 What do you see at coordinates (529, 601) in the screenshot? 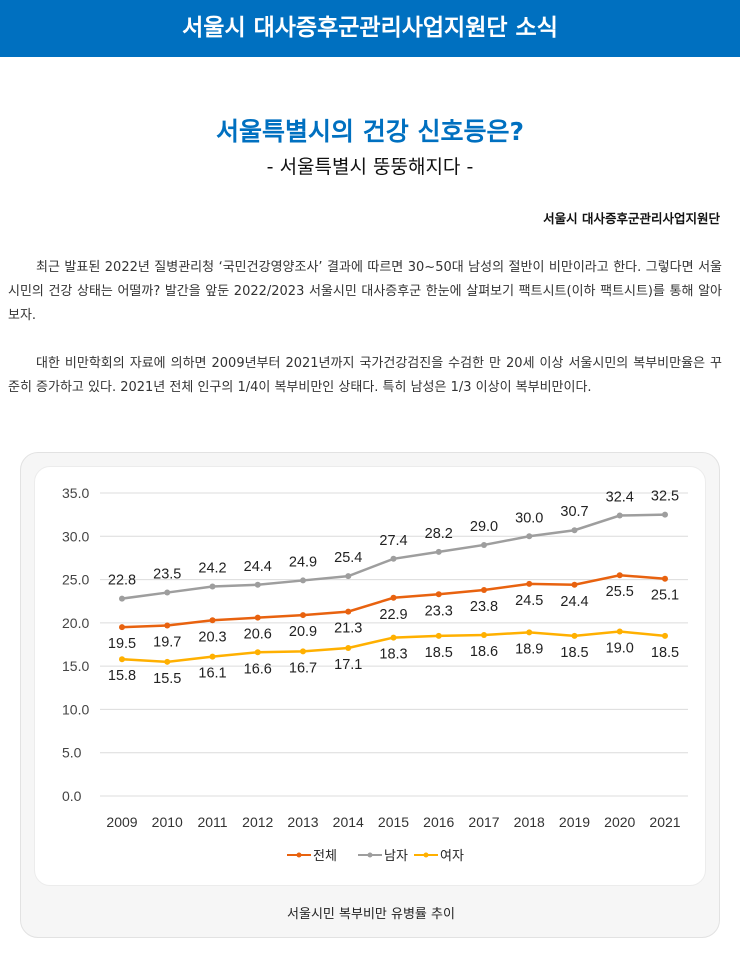
I see `data-label: 24.5` at bounding box center [529, 601].